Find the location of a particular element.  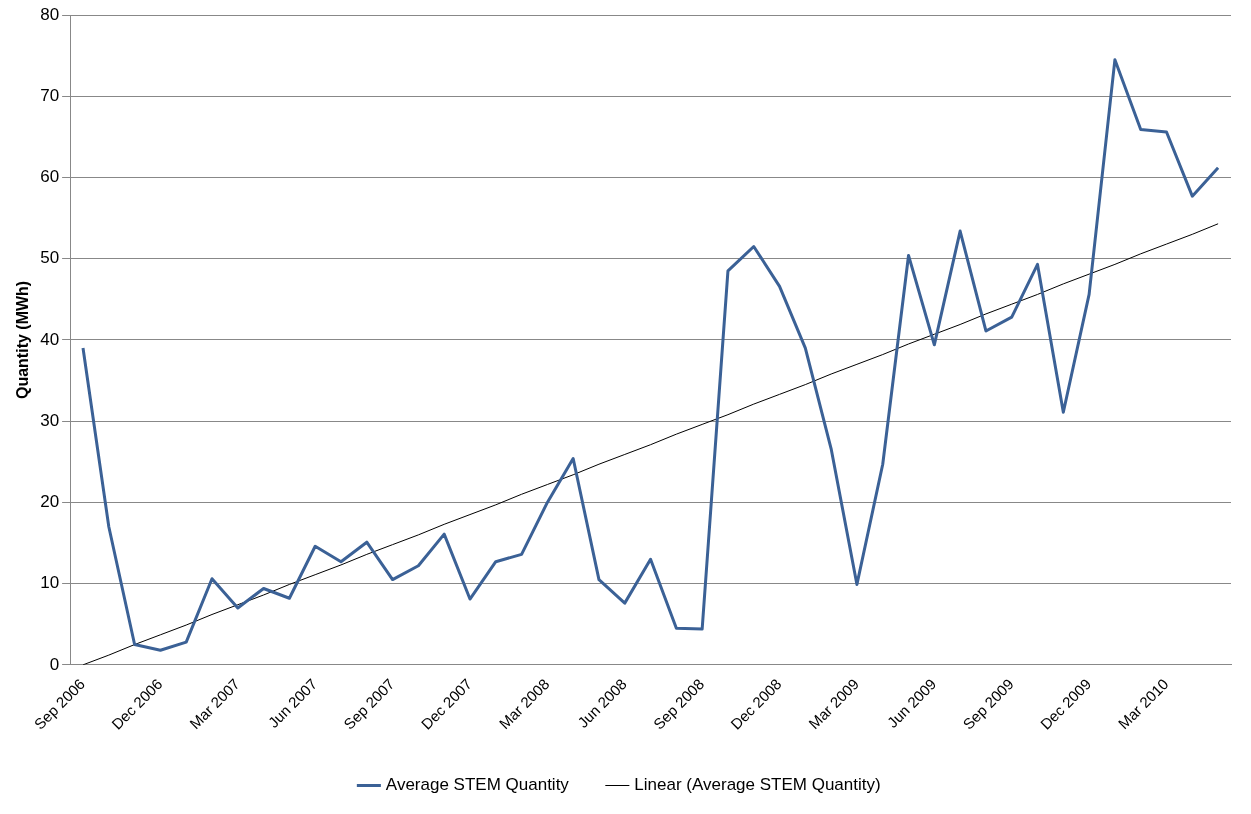

legend-label: Average STEM Quantity is located at coordinates (477, 785).